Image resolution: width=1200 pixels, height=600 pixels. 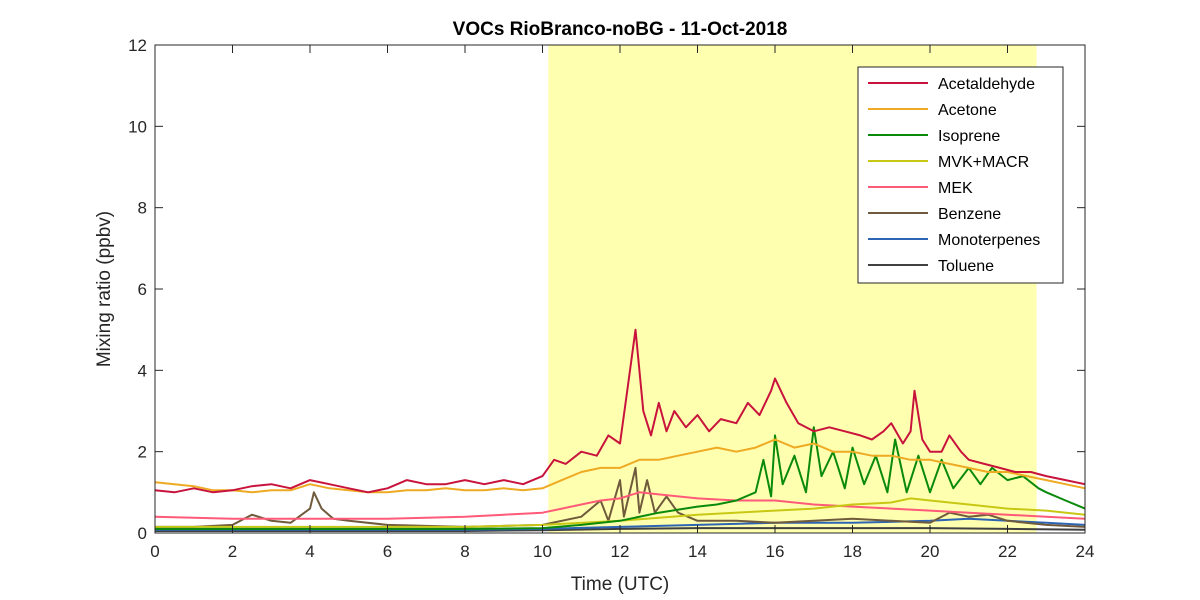 I want to click on legend-label-monoterpenes: Monoterpenes, so click(x=989, y=240).